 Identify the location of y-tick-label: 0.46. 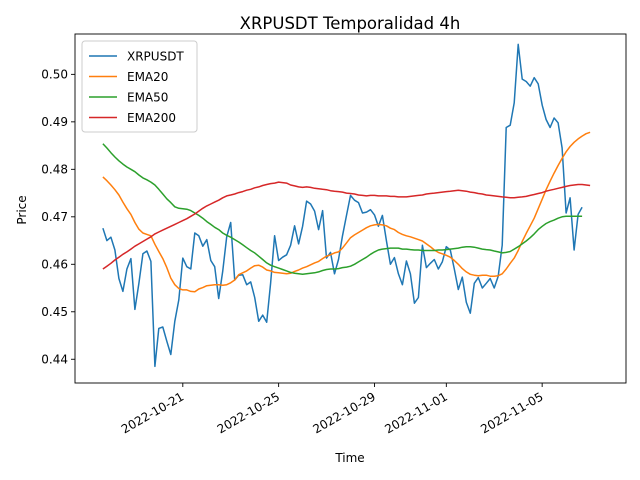
(54, 264).